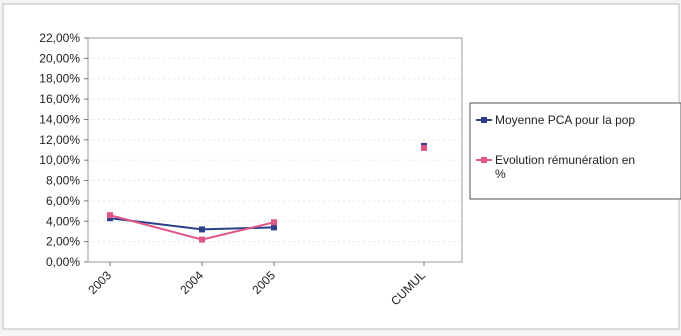 This screenshot has height=336, width=681. Describe the element at coordinates (59, 119) in the screenshot. I see `y-tick-label: 14,00%` at that location.